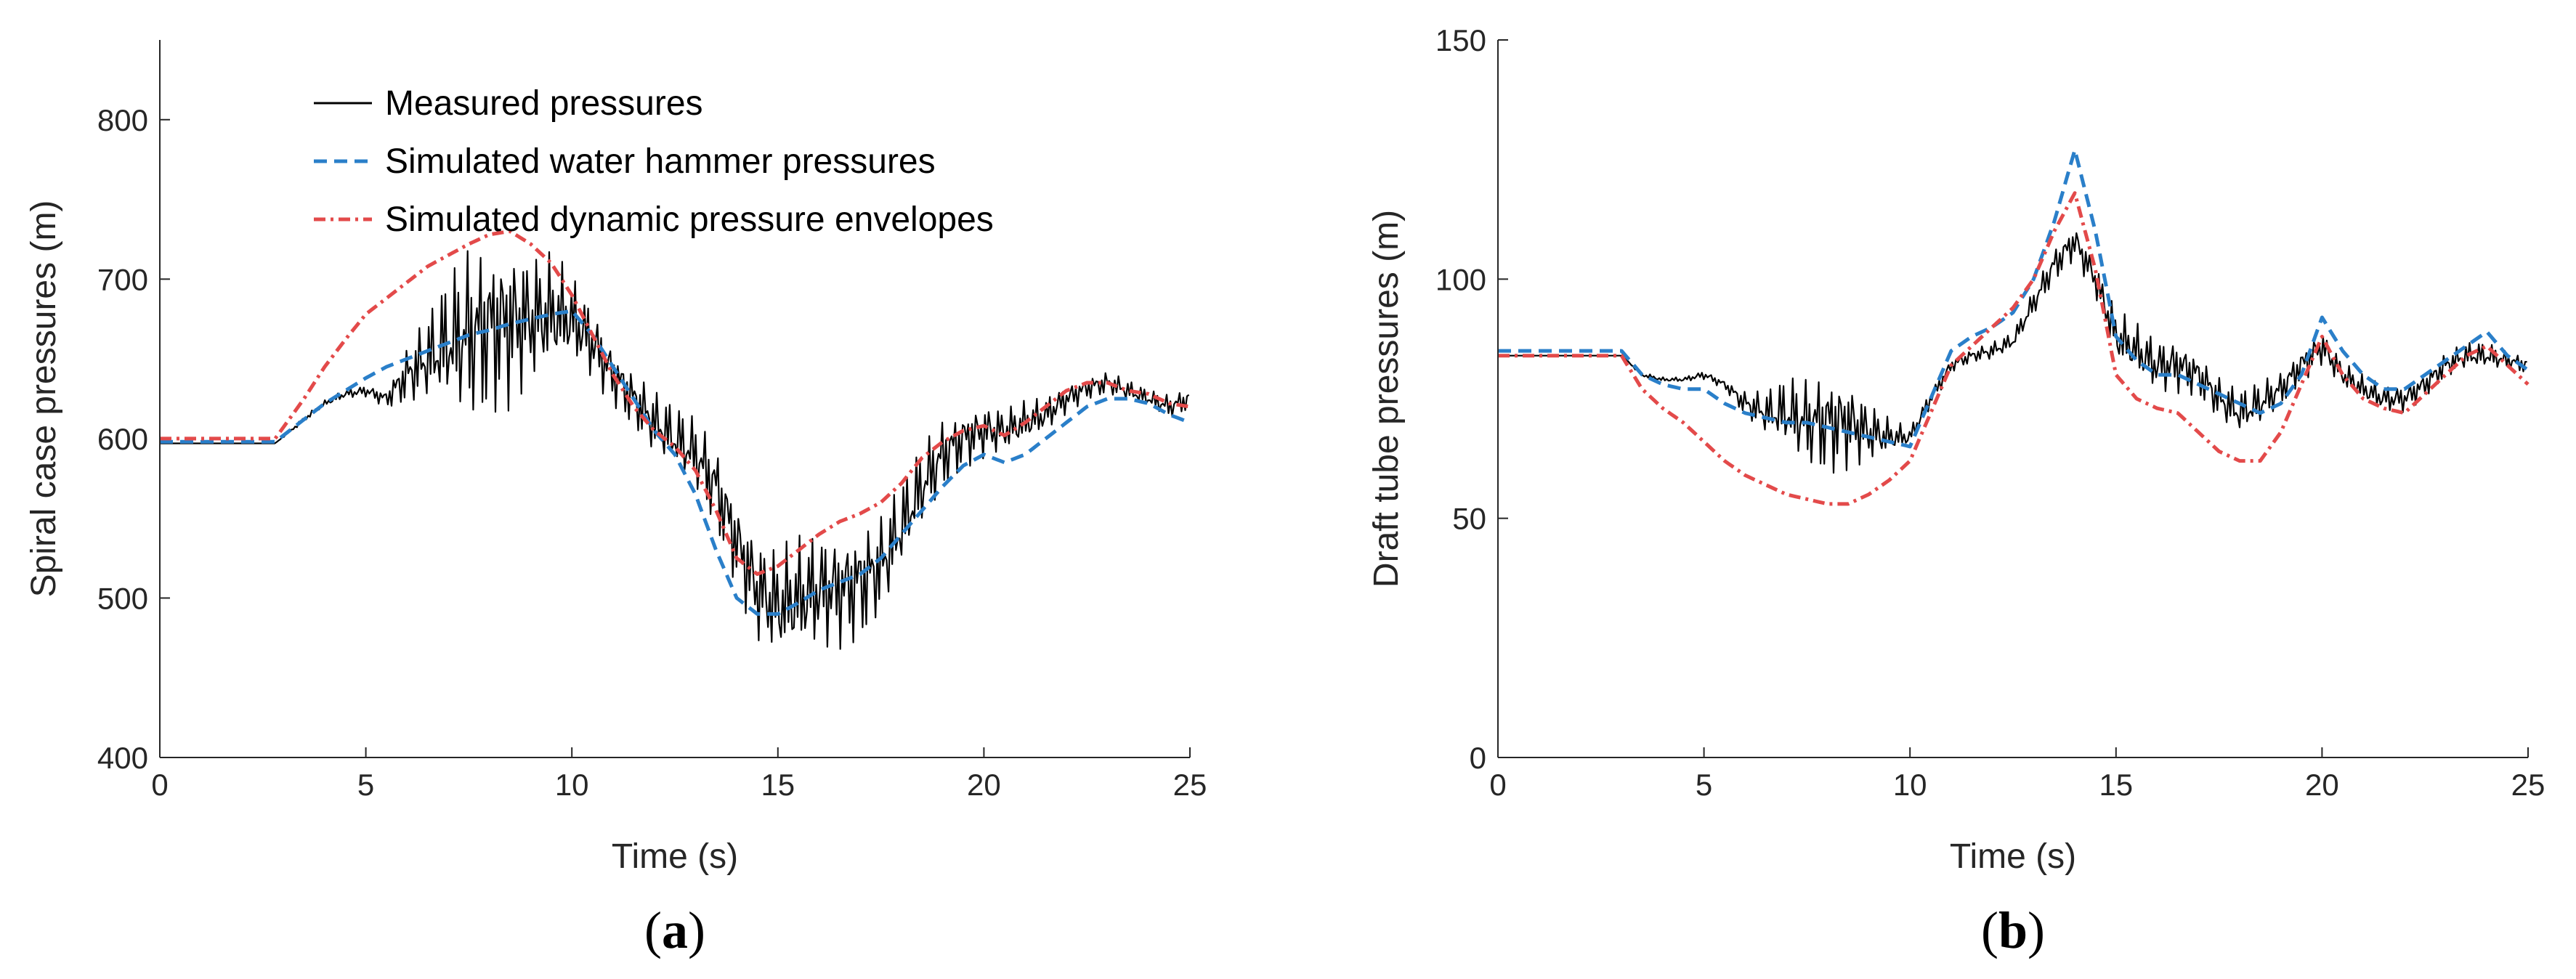  What do you see at coordinates (122, 758) in the screenshot?
I see `y-tick-label: 400` at bounding box center [122, 758].